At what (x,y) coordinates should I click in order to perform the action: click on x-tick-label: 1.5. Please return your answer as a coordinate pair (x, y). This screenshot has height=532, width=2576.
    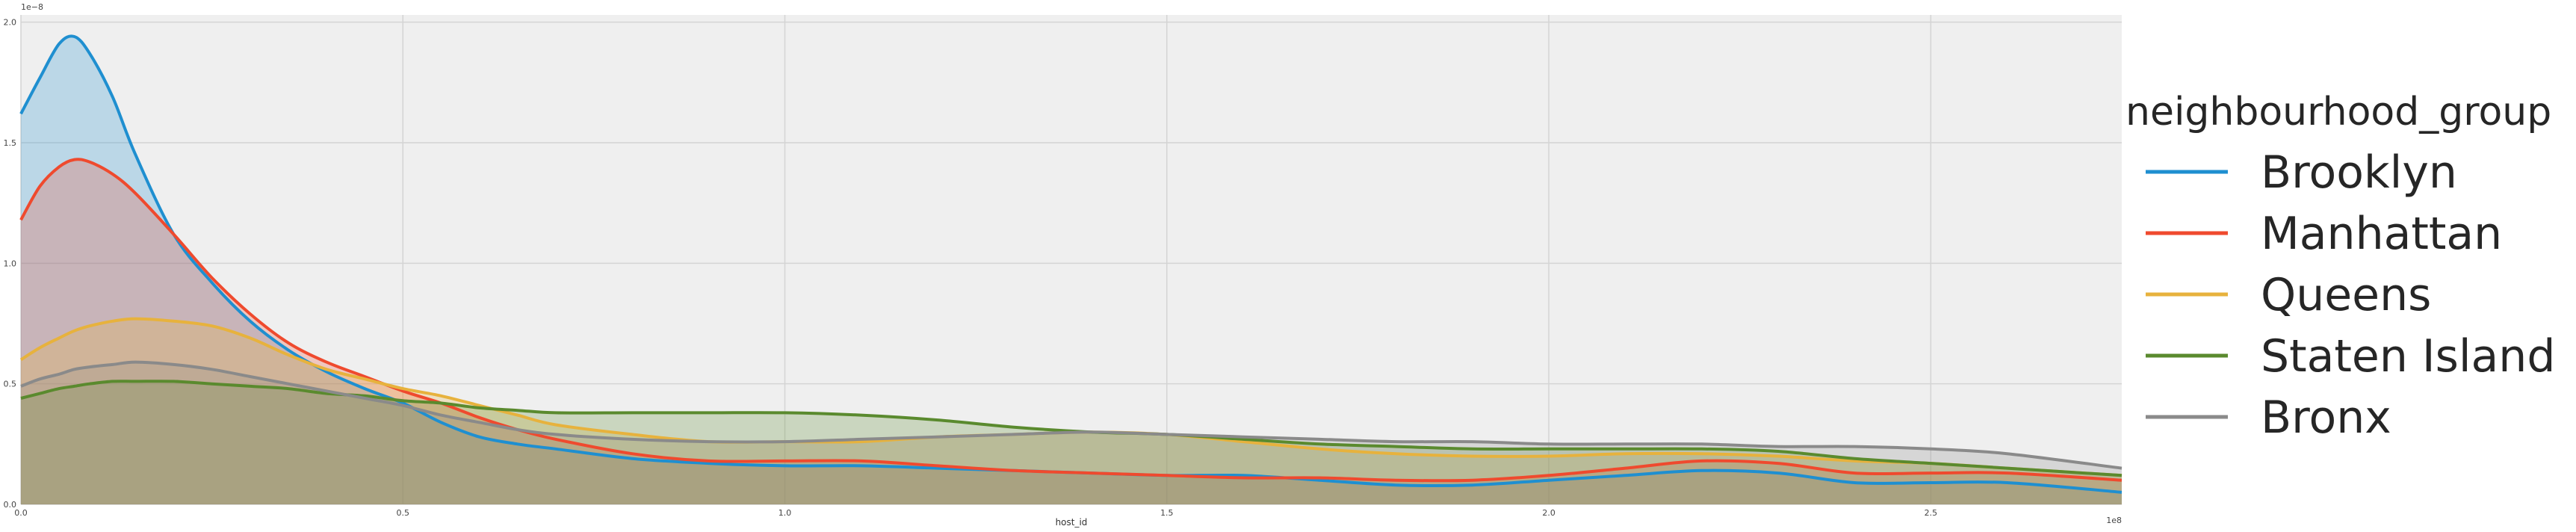
    Looking at the image, I should click on (1167, 513).